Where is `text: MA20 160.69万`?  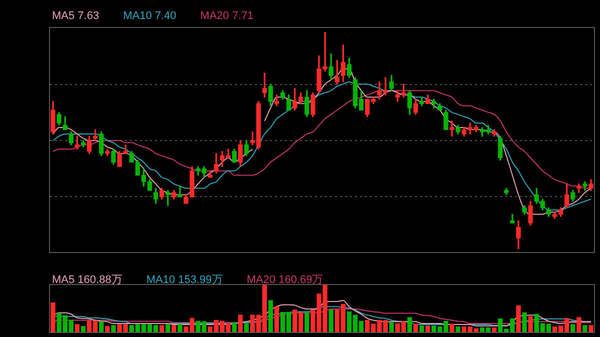 text: MA20 160.69万 is located at coordinates (285, 280).